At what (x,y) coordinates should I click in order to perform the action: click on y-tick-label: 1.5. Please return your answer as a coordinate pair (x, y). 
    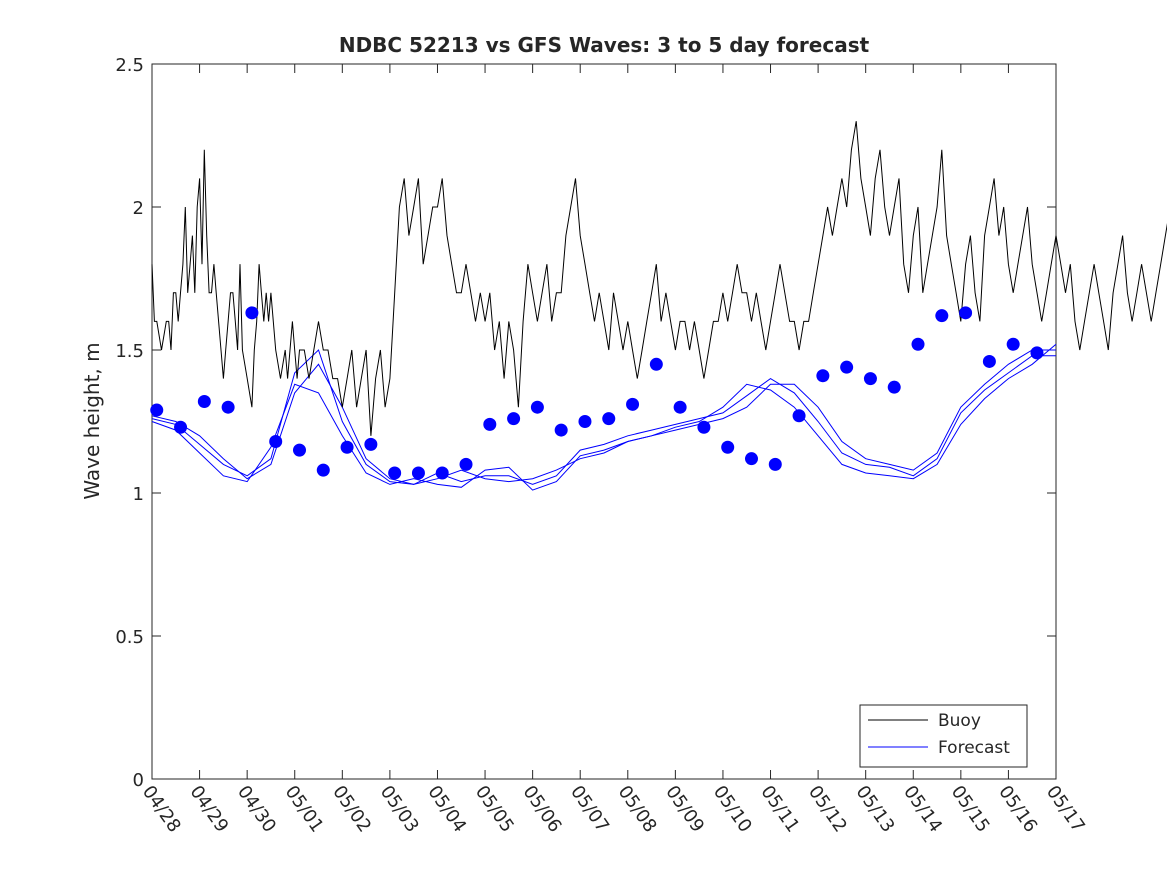
    Looking at the image, I should click on (129, 351).